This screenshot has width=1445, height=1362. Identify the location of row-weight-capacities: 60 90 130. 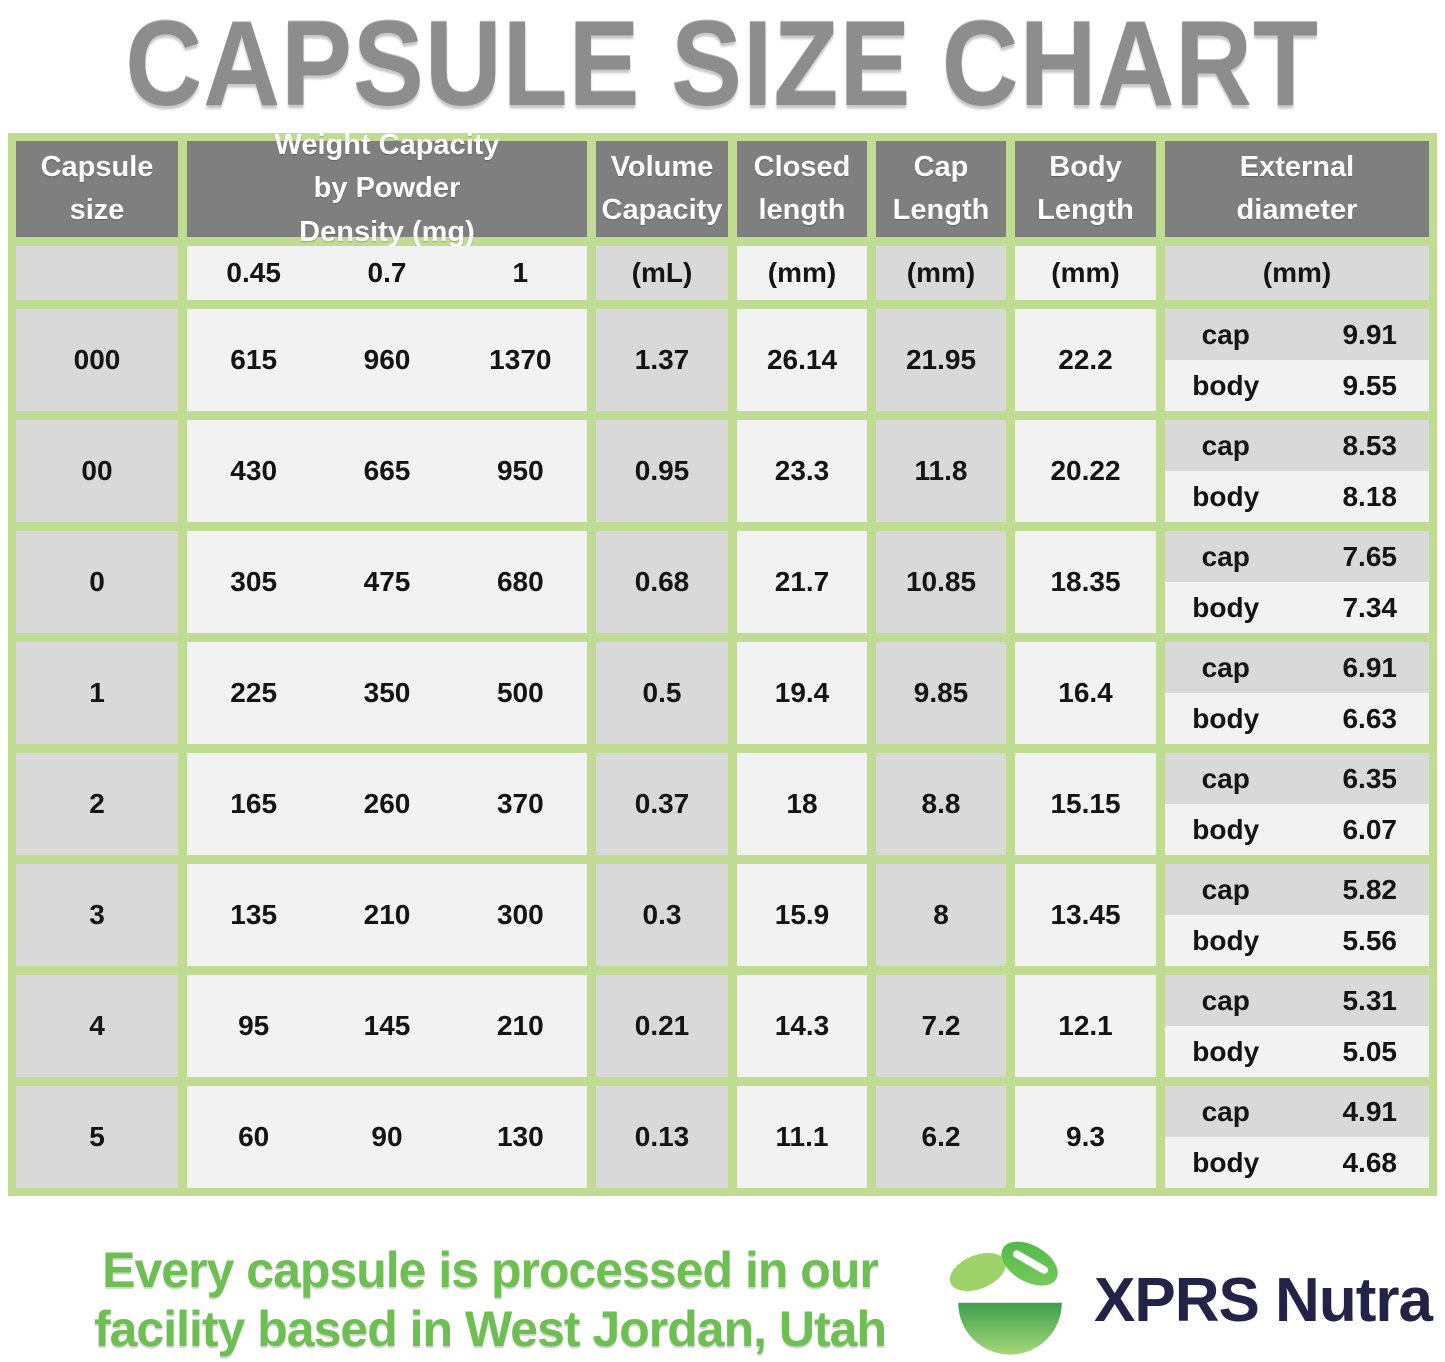
(387, 1137).